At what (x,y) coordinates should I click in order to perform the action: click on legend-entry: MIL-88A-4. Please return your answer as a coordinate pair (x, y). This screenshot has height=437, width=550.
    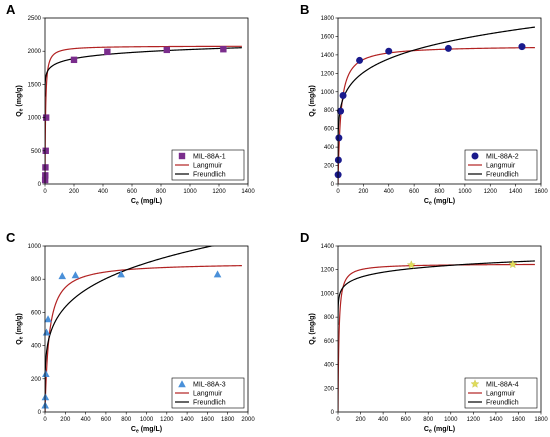
    Looking at the image, I should click on (502, 385).